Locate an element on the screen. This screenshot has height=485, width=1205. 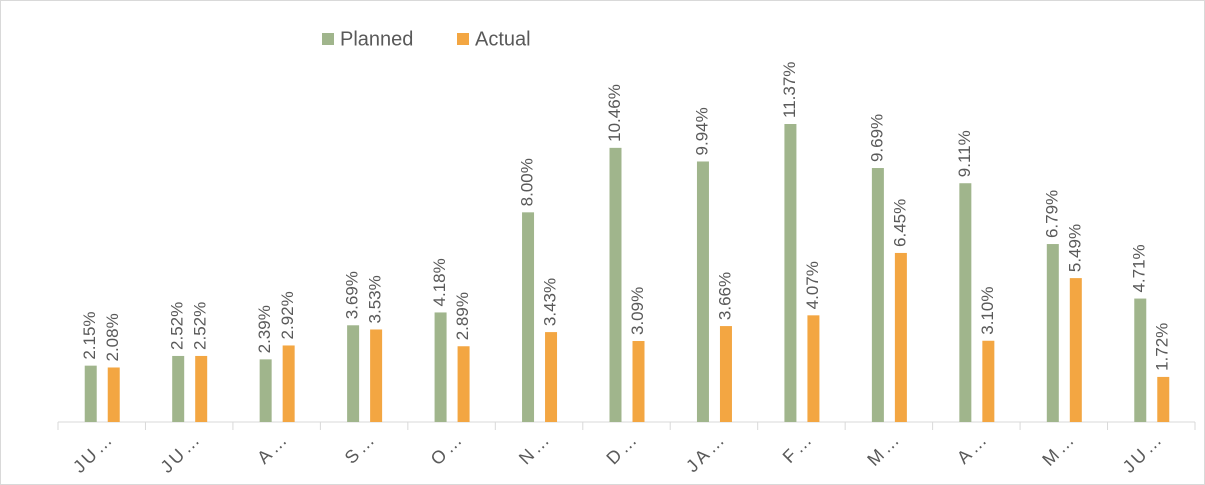
data-label: 3.10% is located at coordinates (987, 311).